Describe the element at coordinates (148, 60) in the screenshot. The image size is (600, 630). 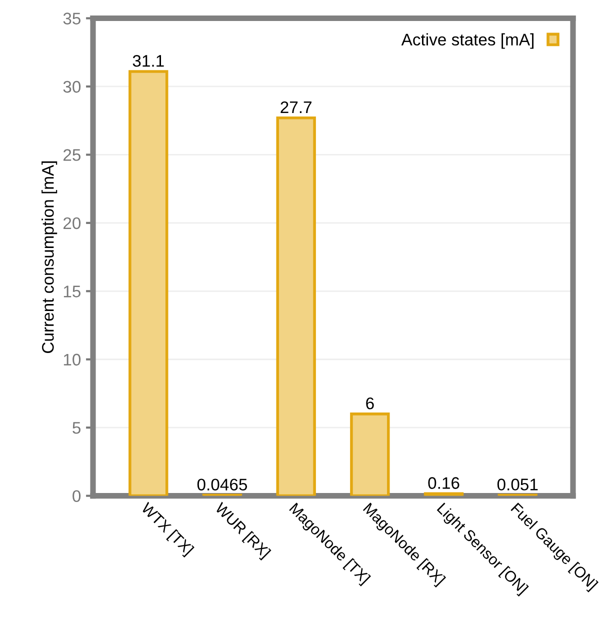
I see `text: 31.1` at that location.